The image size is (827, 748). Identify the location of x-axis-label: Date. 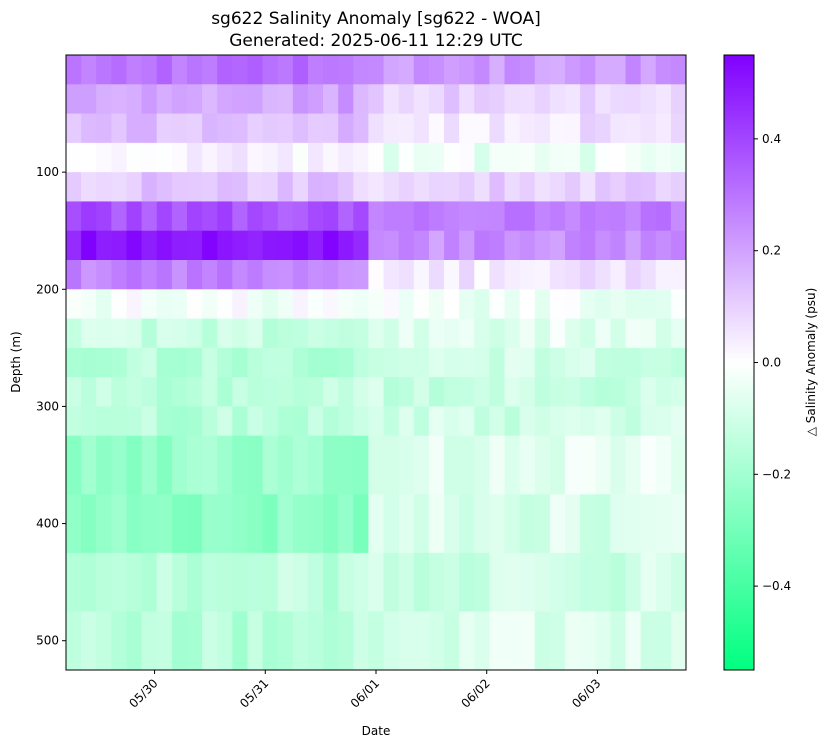
(376, 731).